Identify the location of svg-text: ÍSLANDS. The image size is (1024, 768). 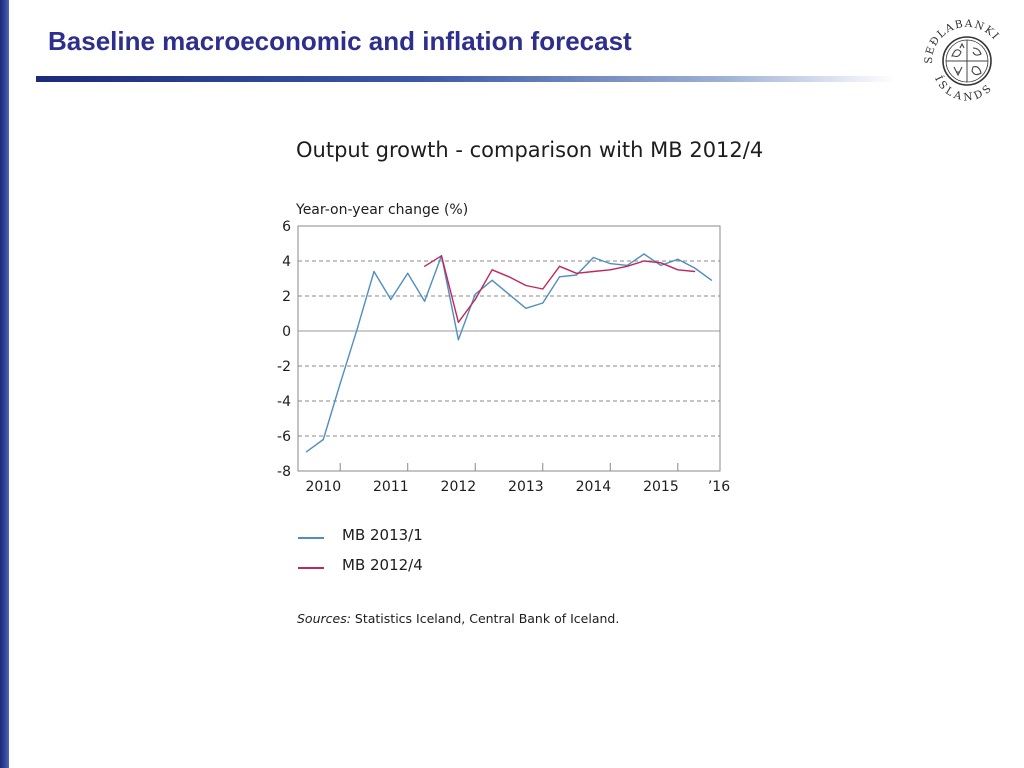
(964, 88).